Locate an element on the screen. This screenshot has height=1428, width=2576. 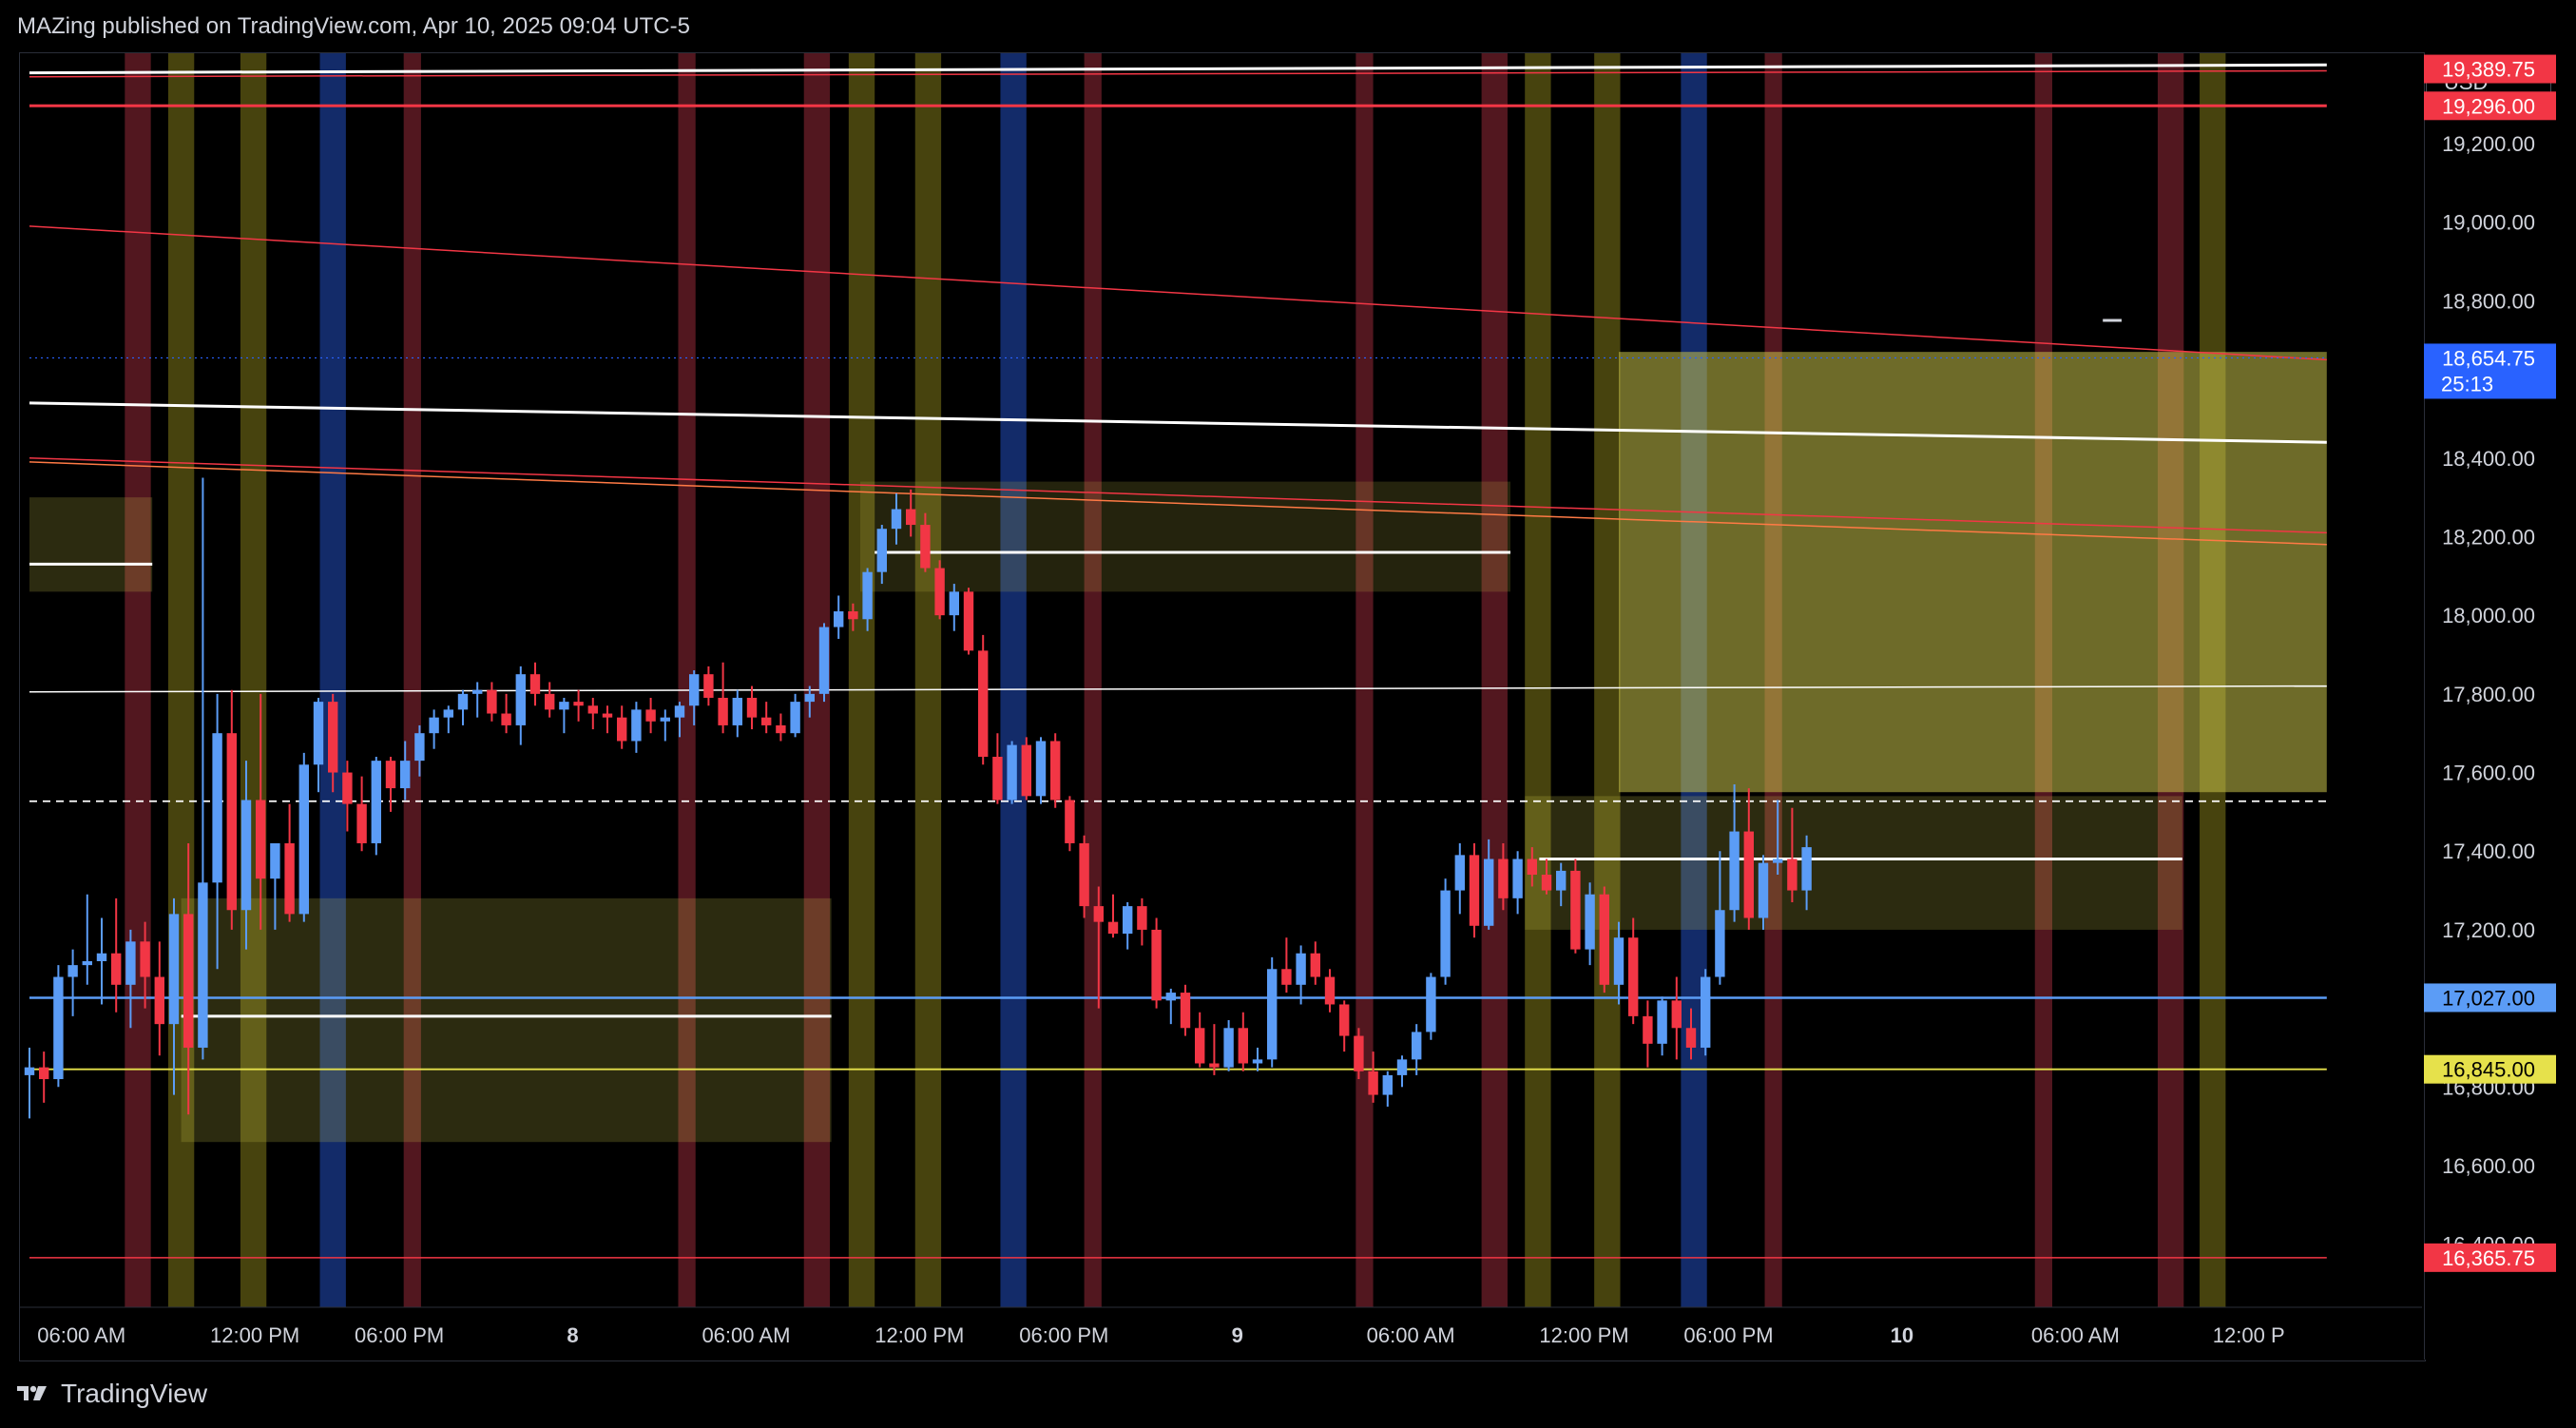
y-tick-label: 19,200.00 is located at coordinates (2488, 144).